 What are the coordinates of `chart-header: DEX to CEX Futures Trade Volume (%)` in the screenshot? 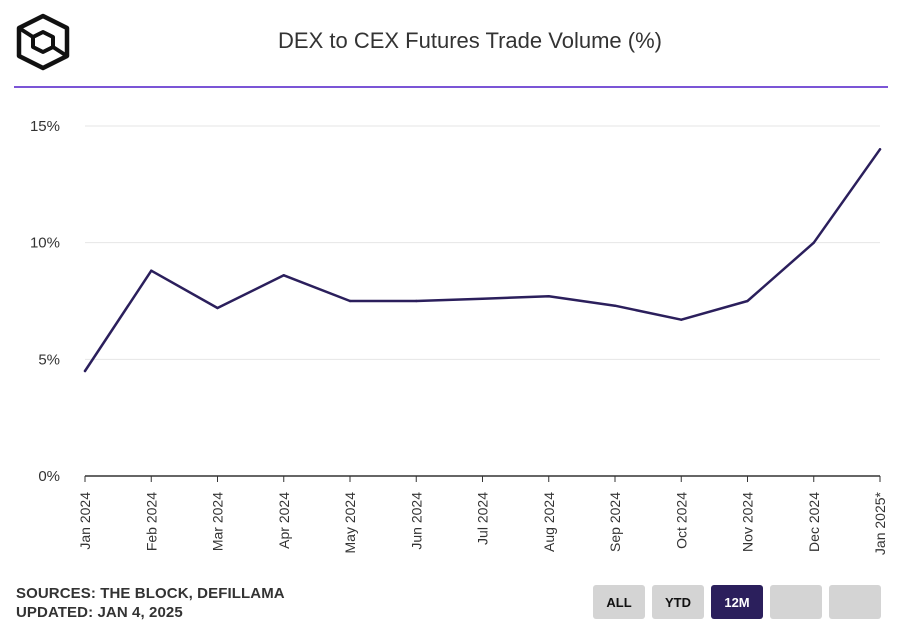 It's located at (450, 44).